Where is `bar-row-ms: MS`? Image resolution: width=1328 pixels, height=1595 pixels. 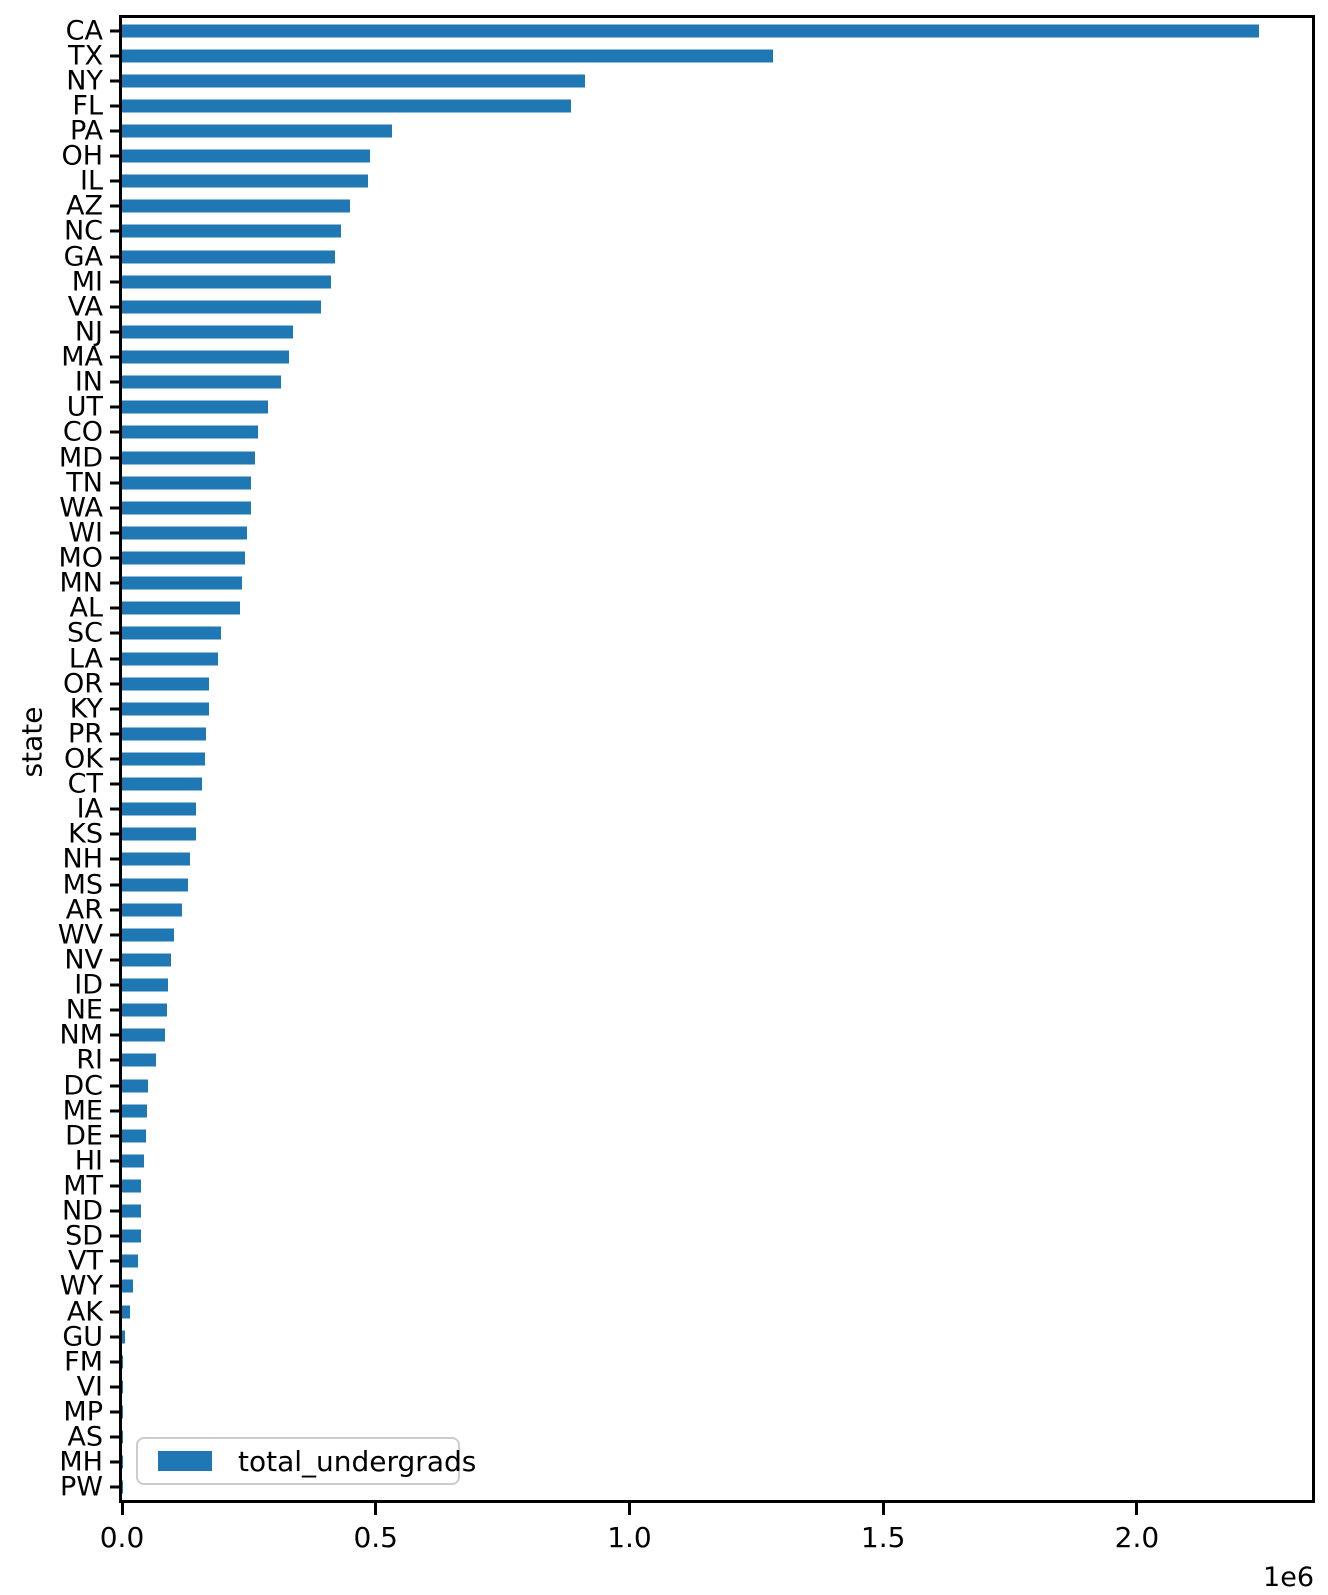
bar-row-ms: MS is located at coordinates (687, 884).